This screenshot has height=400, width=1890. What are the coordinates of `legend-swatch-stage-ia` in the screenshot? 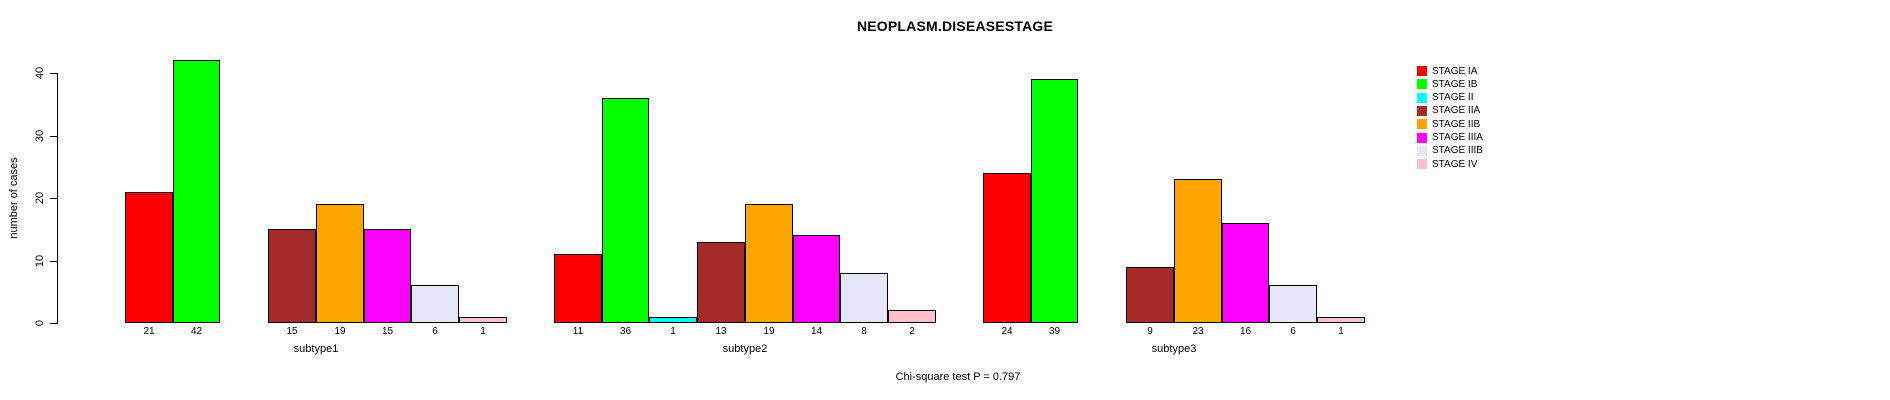 It's located at (1422, 71).